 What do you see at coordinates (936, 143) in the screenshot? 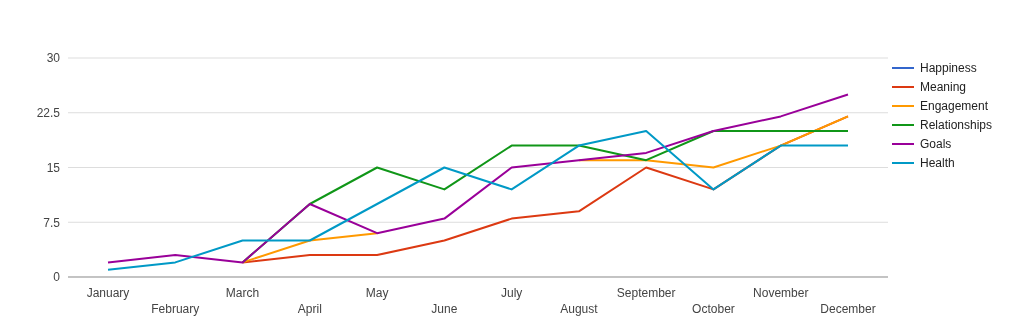
I see `legend-label: Goals` at bounding box center [936, 143].